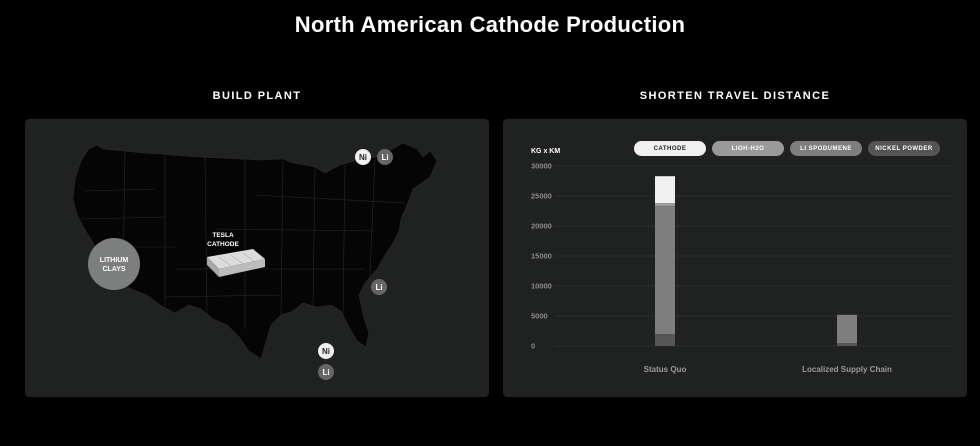 The height and width of the screenshot is (446, 980). I want to click on bar-segment-lioh-h2o, so click(665, 205).